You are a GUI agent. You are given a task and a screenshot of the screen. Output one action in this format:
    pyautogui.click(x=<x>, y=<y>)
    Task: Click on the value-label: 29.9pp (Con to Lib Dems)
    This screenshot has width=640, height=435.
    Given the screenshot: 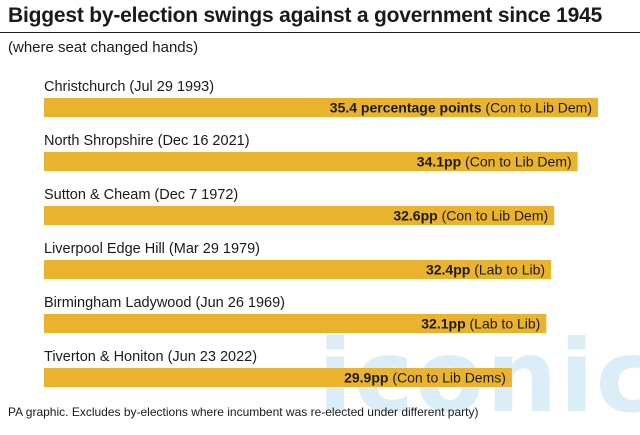 What is the action you would take?
    pyautogui.click(x=425, y=378)
    